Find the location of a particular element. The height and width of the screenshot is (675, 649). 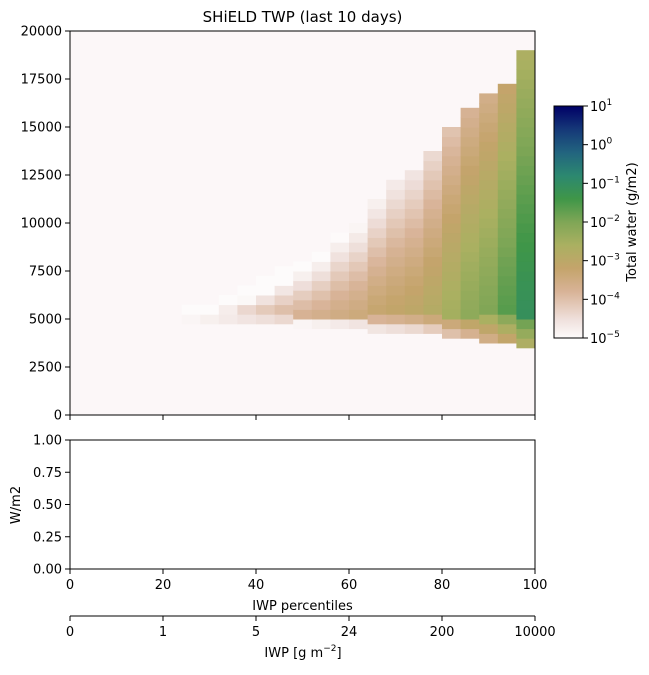

iwp-x-ticks: 0 1 5 24 200 10000 is located at coordinates (311, 628).